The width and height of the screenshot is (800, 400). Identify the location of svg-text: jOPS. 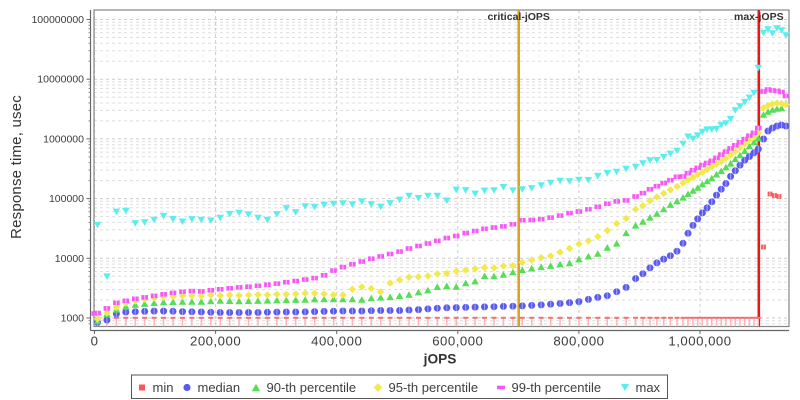
(440, 359).